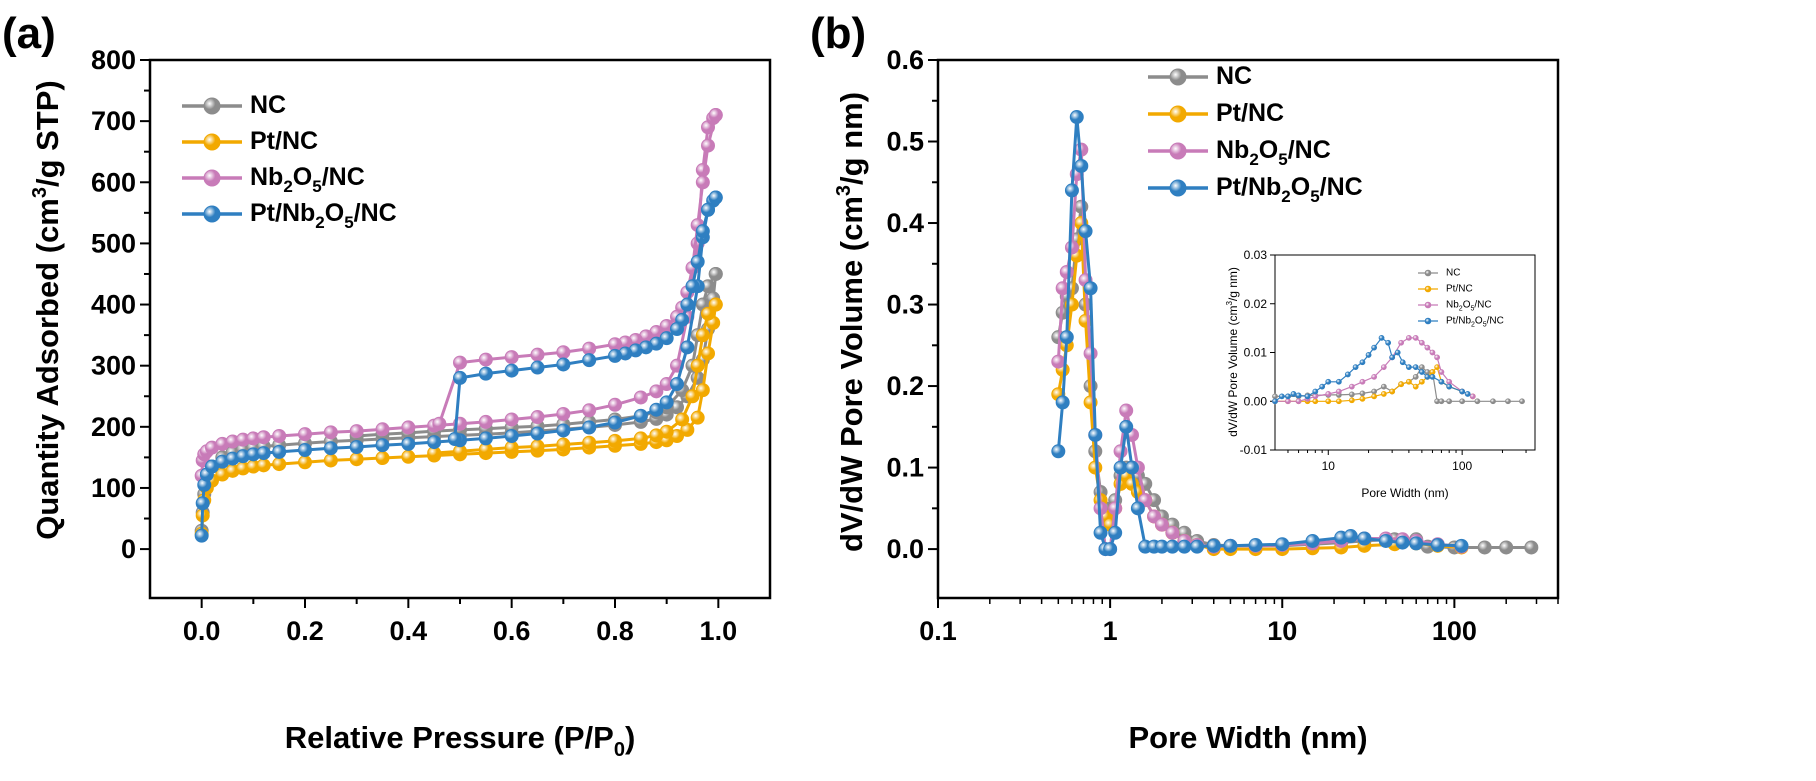 This screenshot has height=781, width=1816. Describe the element at coordinates (212, 178) in the screenshot. I see `panel-a-legend-marker-nb2o5-nc` at that location.